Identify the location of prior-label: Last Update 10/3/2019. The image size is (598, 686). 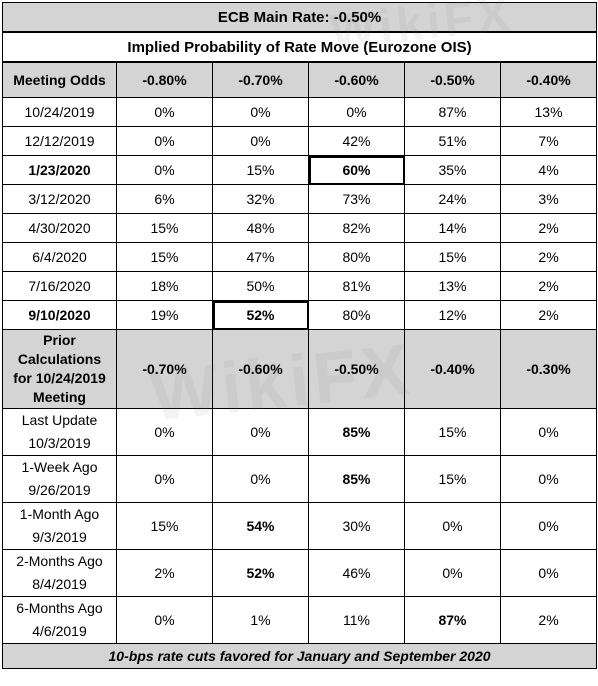
(59, 432).